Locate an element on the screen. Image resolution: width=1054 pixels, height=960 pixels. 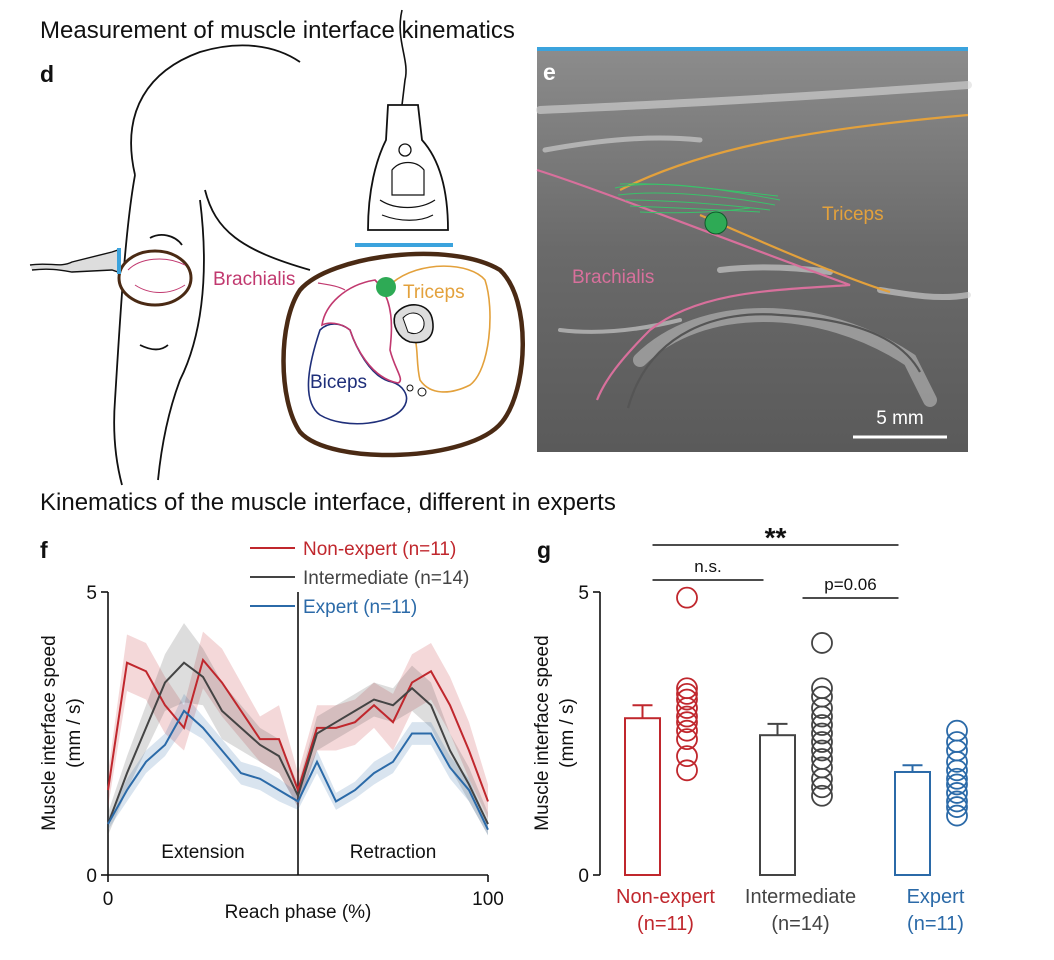
cross-section is located at coordinates (403, 354).